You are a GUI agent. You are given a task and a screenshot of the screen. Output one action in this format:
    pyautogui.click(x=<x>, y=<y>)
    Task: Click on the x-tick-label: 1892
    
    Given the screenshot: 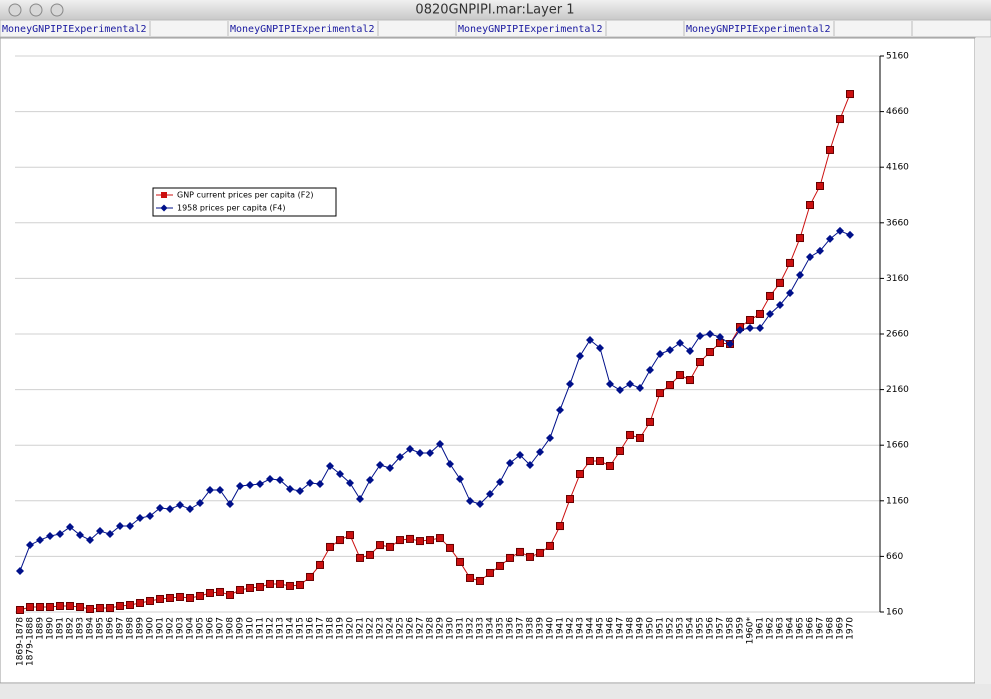 What is the action you would take?
    pyautogui.click(x=71, y=628)
    